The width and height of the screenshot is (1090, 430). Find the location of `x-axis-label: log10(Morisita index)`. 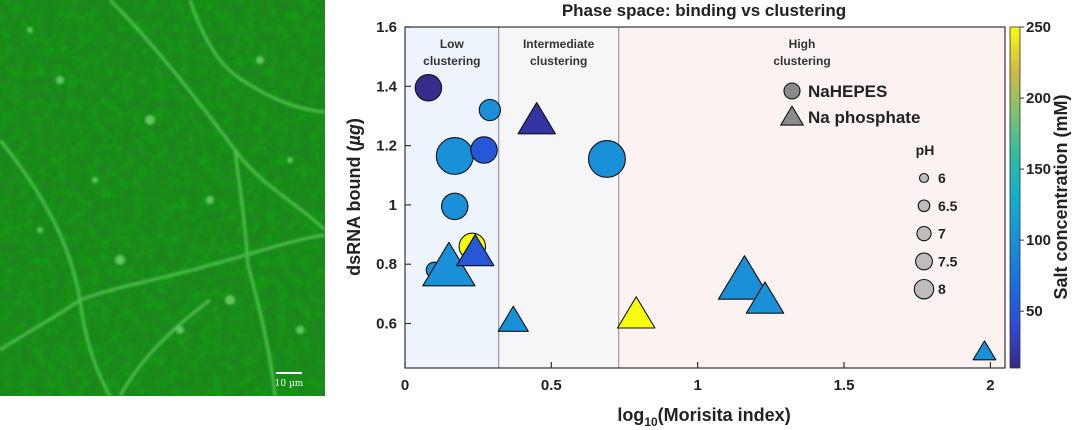

x-axis-label: log10(Morisita index) is located at coordinates (703, 417).